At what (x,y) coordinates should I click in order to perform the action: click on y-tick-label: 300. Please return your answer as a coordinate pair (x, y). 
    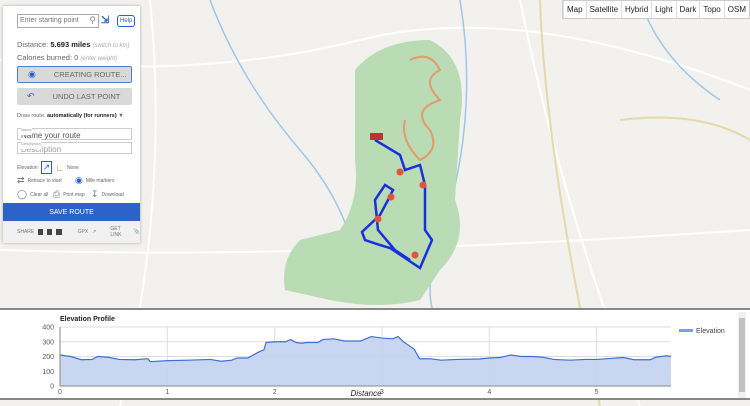
    Looking at the image, I should click on (48, 342).